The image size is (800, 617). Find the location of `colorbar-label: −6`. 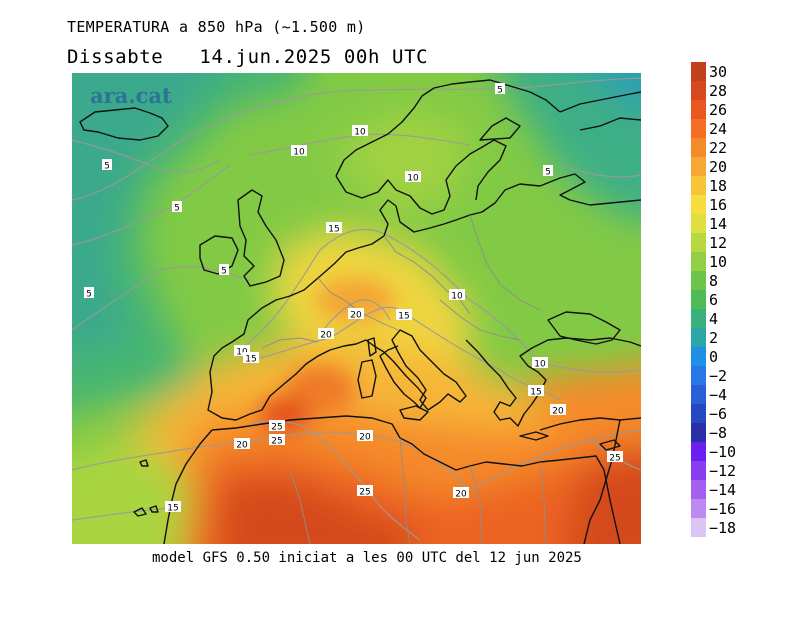

colorbar-label: −6 is located at coordinates (718, 414).